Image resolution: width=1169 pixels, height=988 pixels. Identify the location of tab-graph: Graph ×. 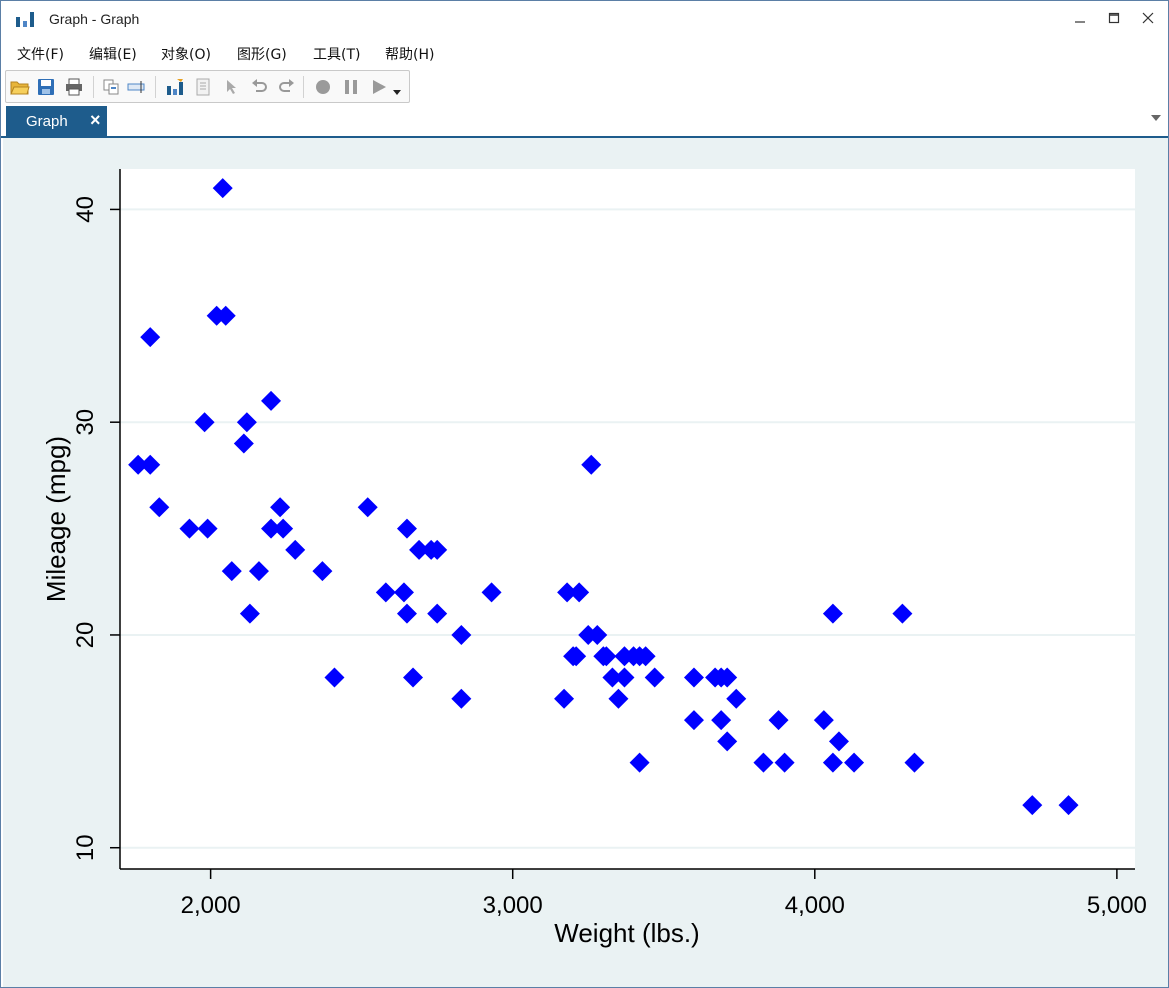
(56, 121).